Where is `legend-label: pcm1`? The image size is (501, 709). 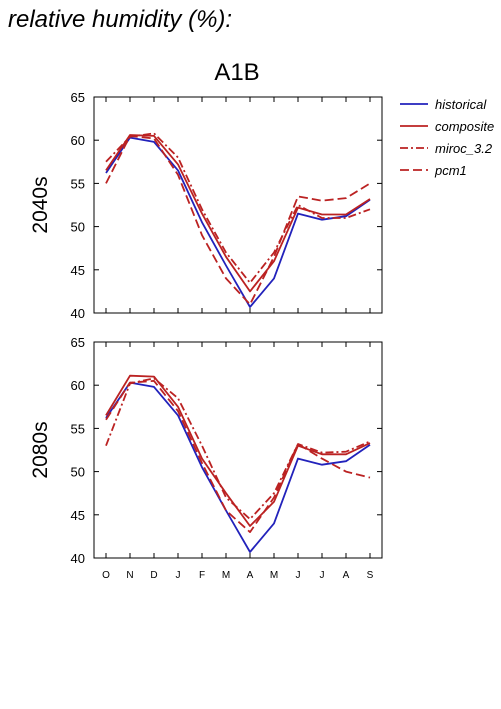
legend-label: pcm1 is located at coordinates (450, 170).